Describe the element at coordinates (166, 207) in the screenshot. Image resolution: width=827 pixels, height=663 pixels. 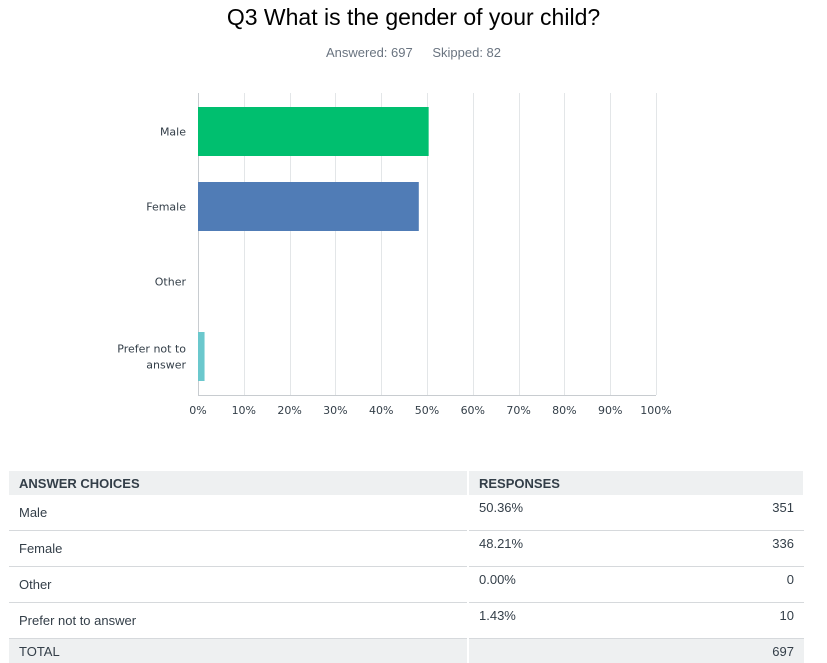
I see `category-label: Female` at that location.